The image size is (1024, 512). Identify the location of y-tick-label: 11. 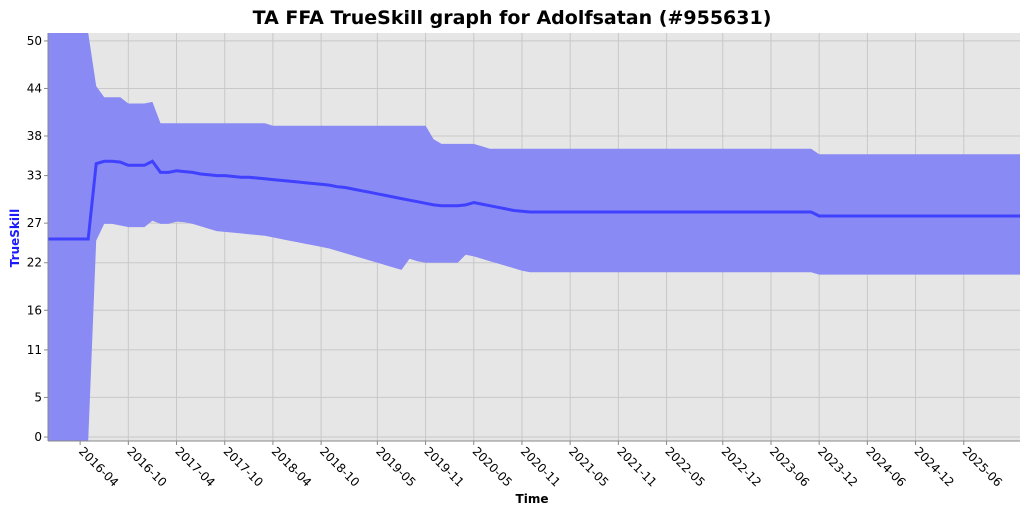
(34, 350).